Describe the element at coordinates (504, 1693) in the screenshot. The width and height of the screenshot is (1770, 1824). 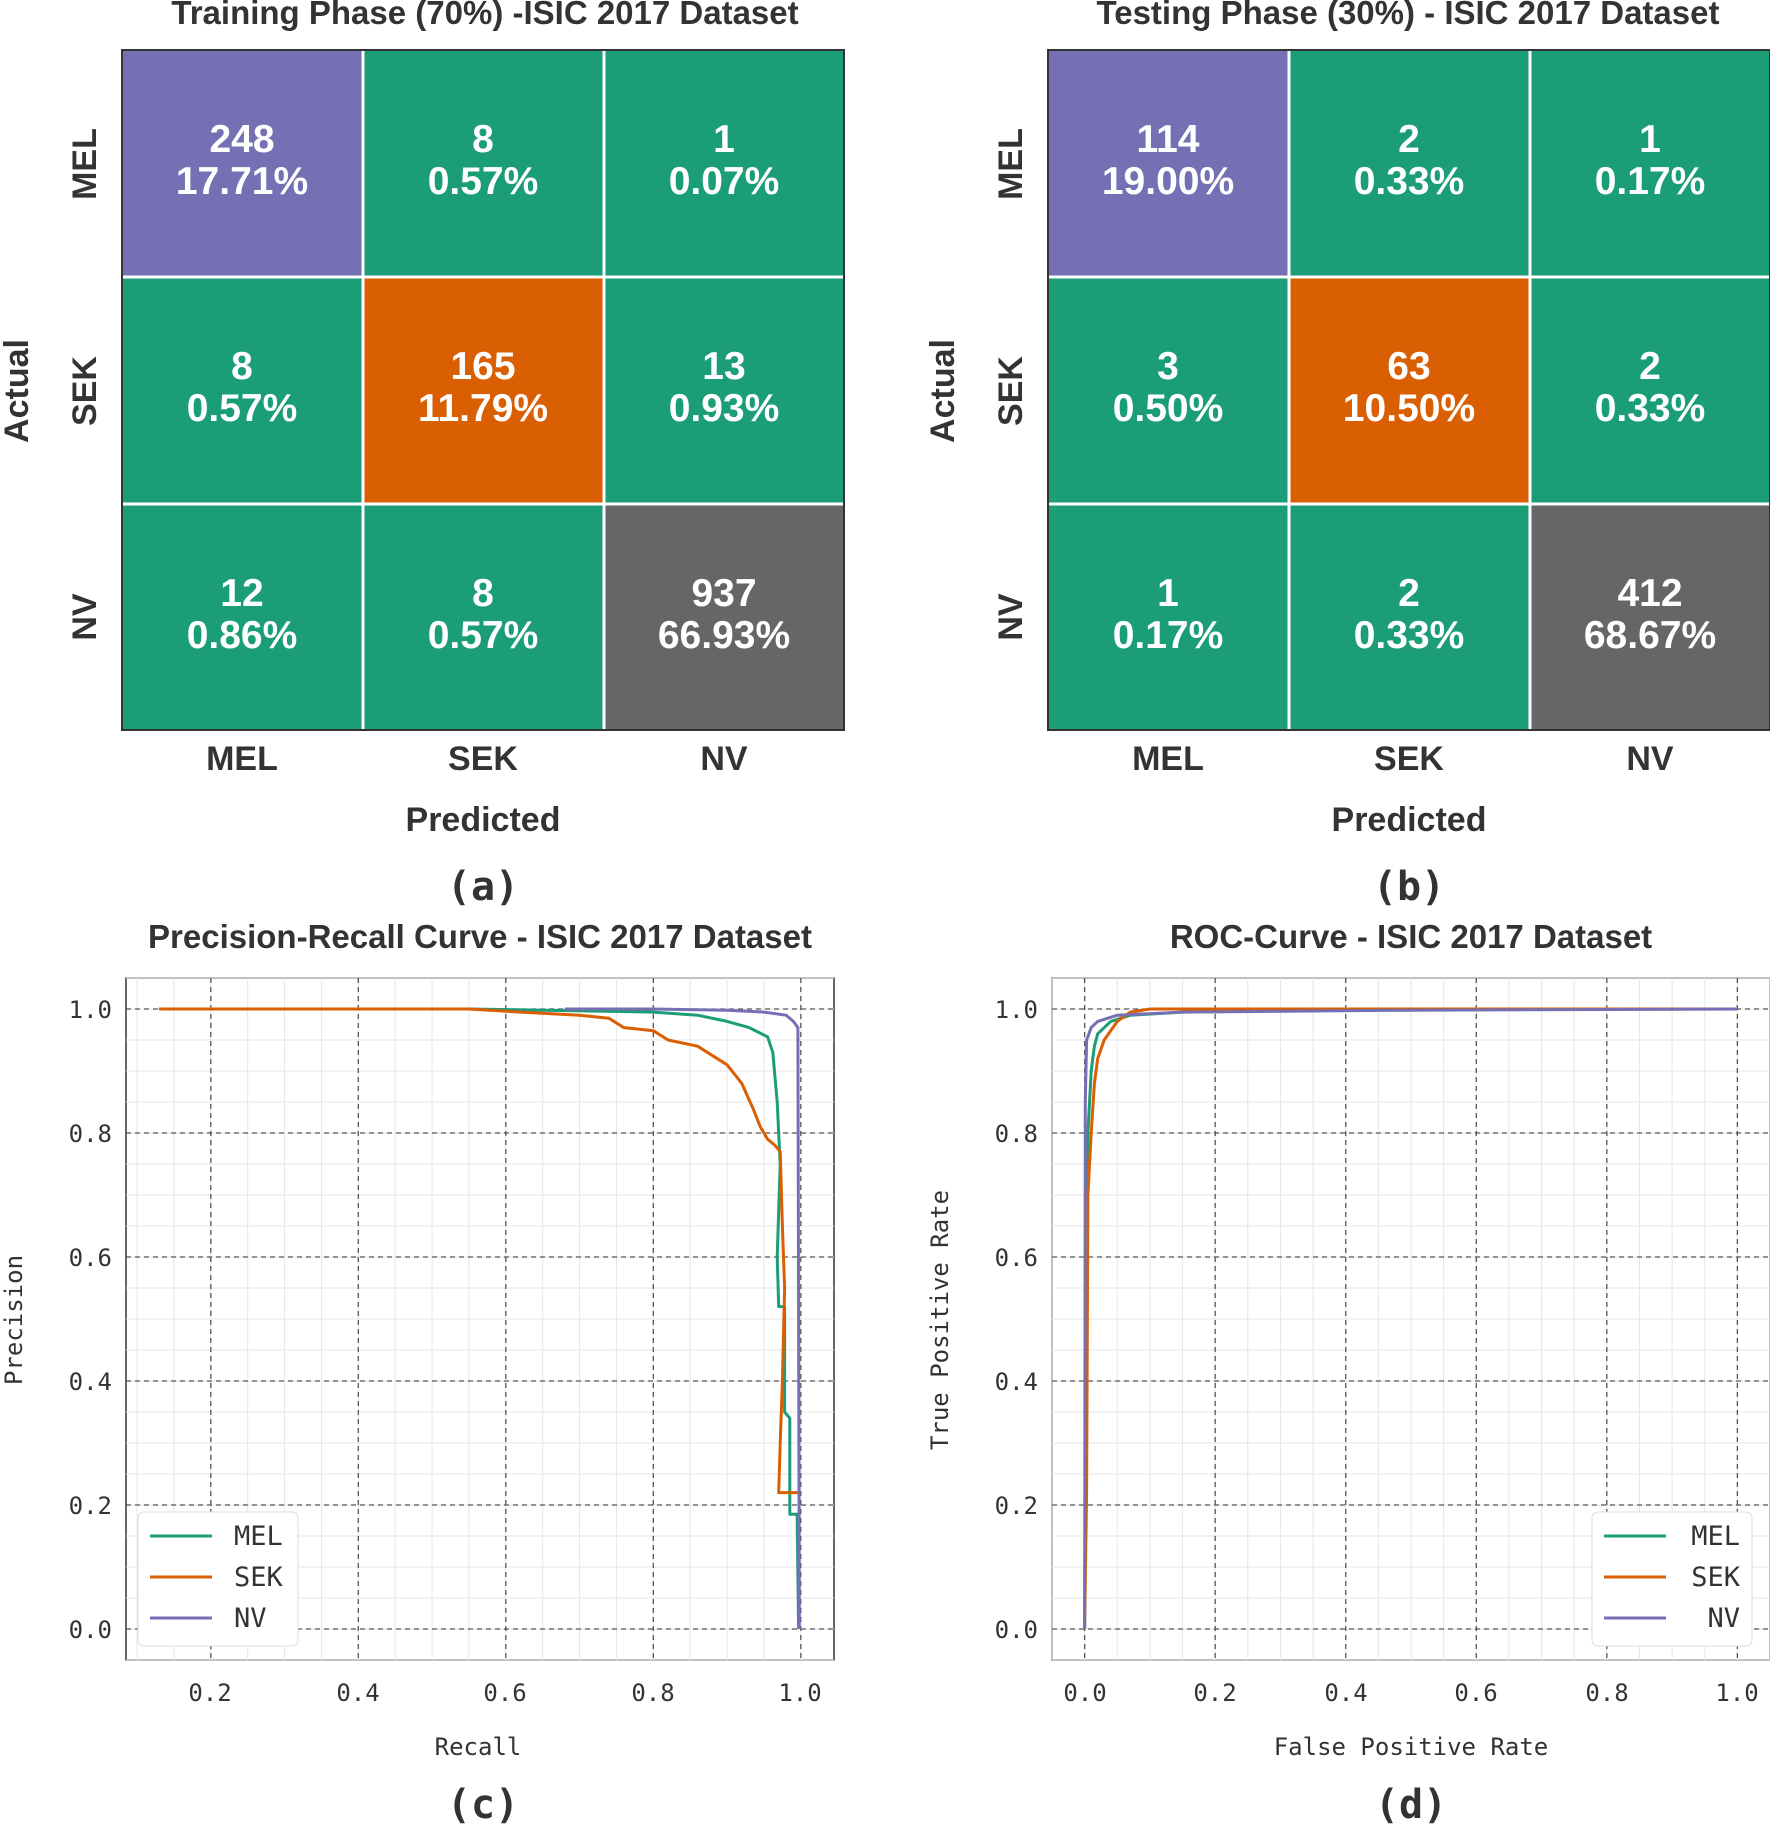
I see `pr-x-ticks: 0.2 0.4 0.6 0.8 1.0` at that location.